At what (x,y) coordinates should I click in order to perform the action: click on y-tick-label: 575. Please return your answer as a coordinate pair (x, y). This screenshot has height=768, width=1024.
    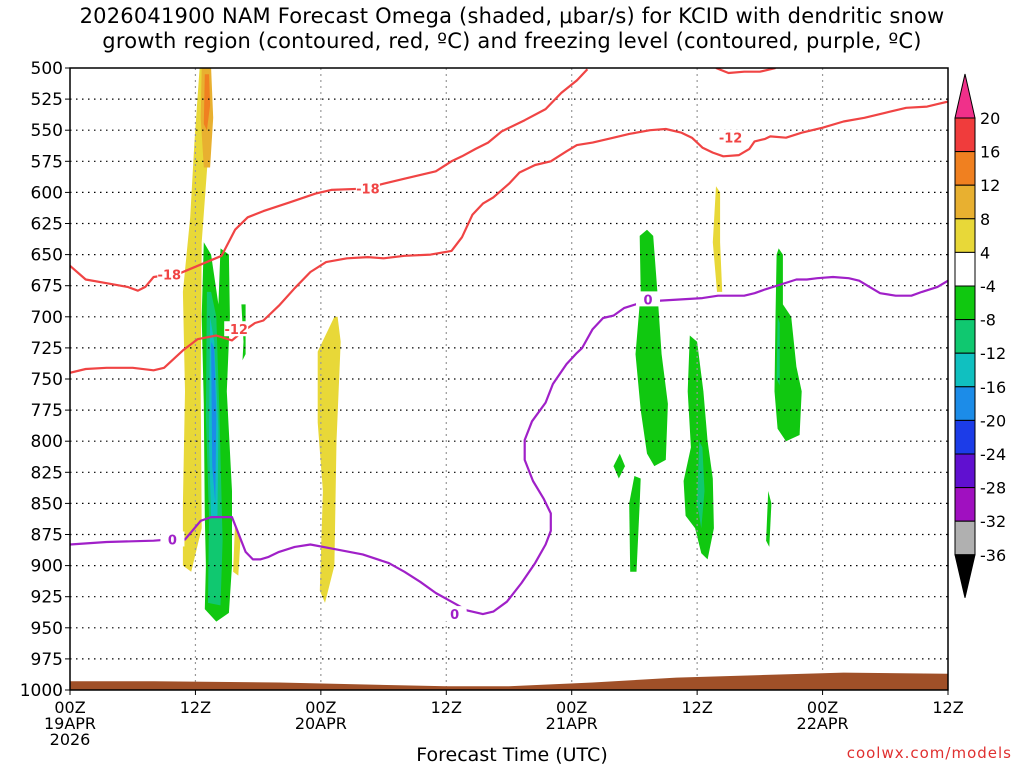
    Looking at the image, I should click on (47, 162).